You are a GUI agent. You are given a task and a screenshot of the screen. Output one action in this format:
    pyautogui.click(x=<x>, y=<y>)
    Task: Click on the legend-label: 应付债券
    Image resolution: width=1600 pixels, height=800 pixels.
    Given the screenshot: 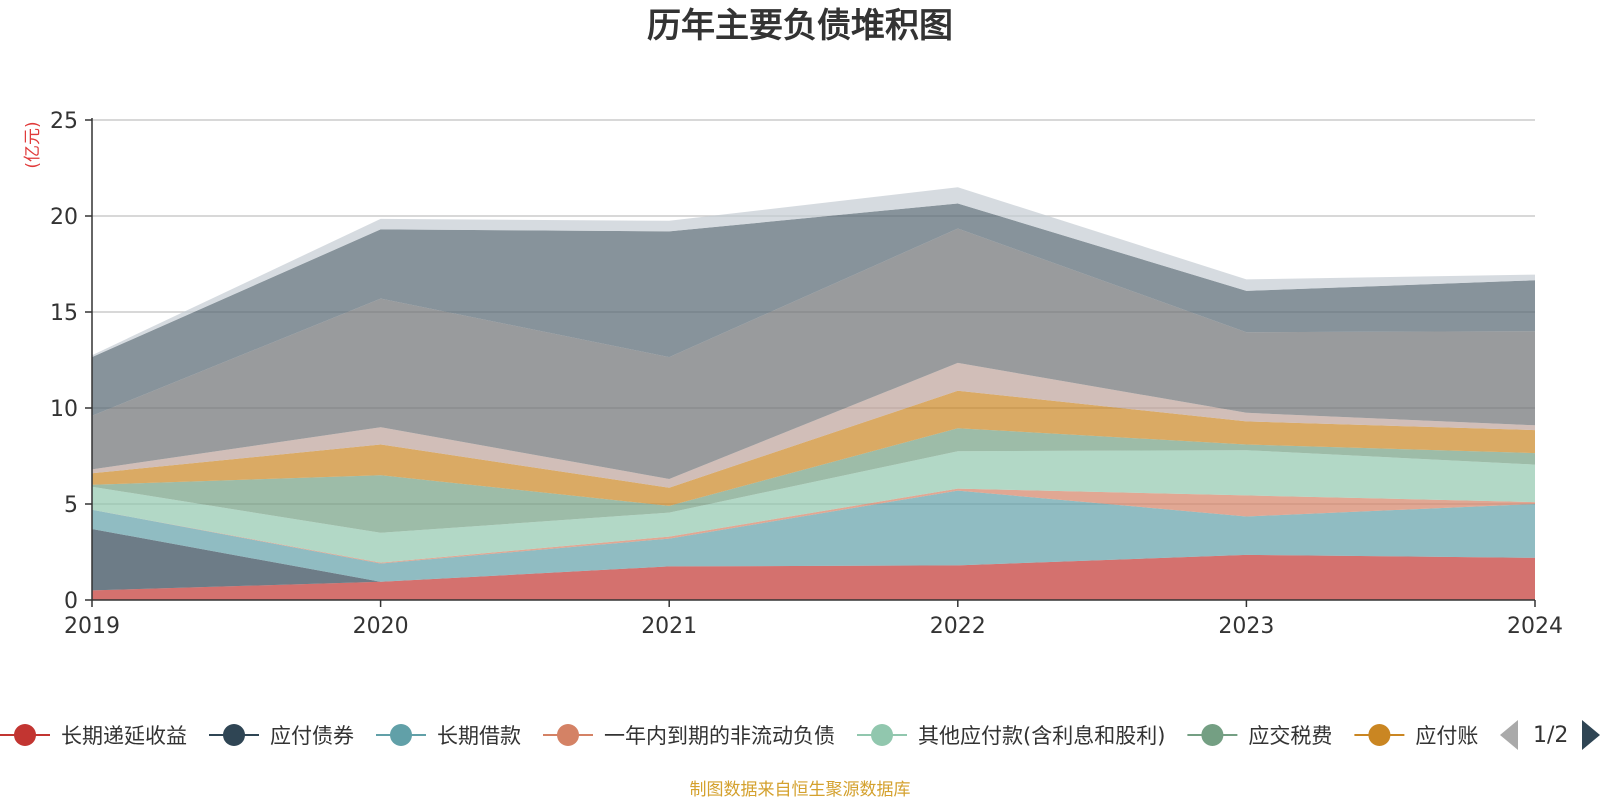 What is the action you would take?
    pyautogui.click(x=312, y=736)
    